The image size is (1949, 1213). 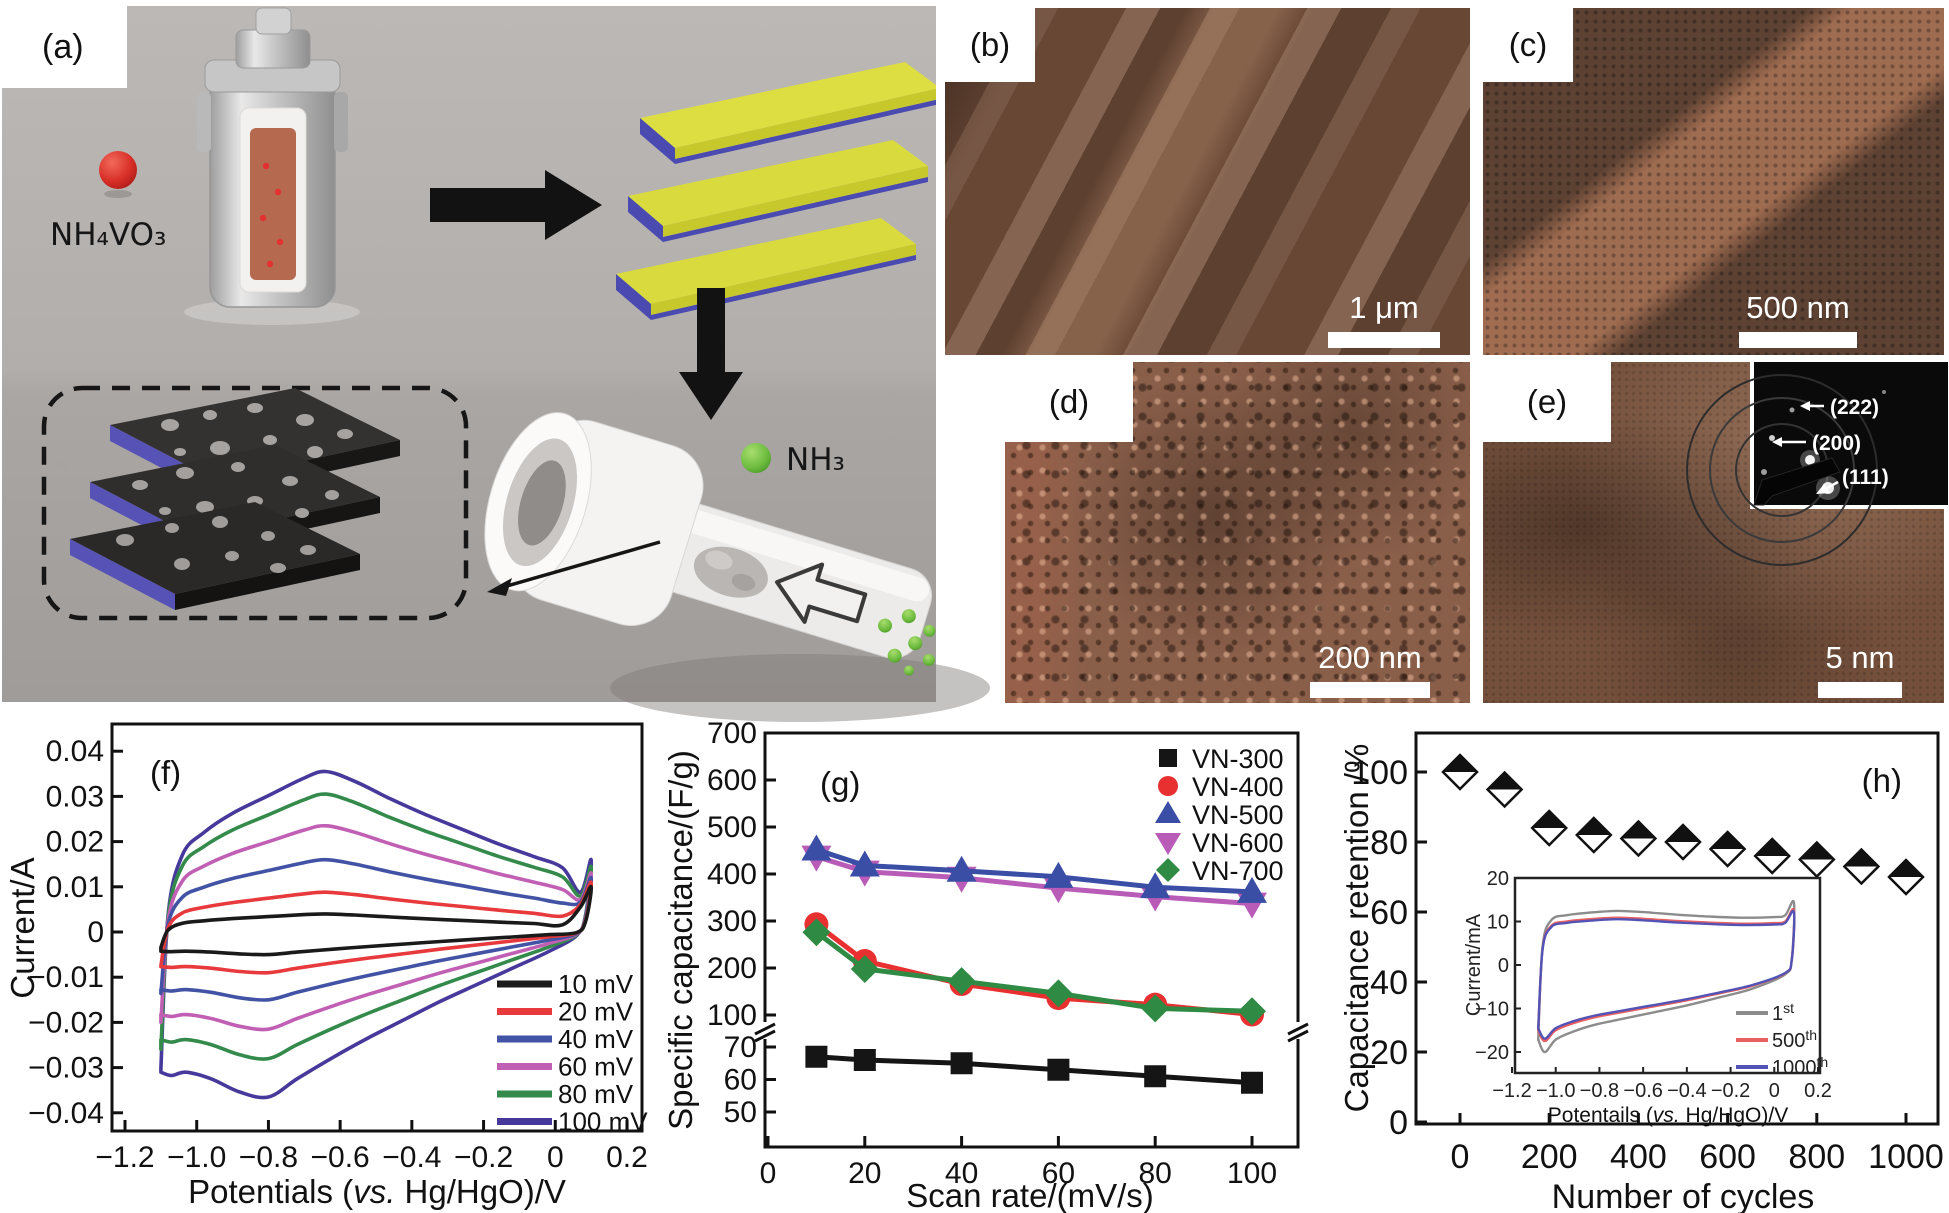 What do you see at coordinates (840, 783) in the screenshot?
I see `panel-label-g: (g)` at bounding box center [840, 783].